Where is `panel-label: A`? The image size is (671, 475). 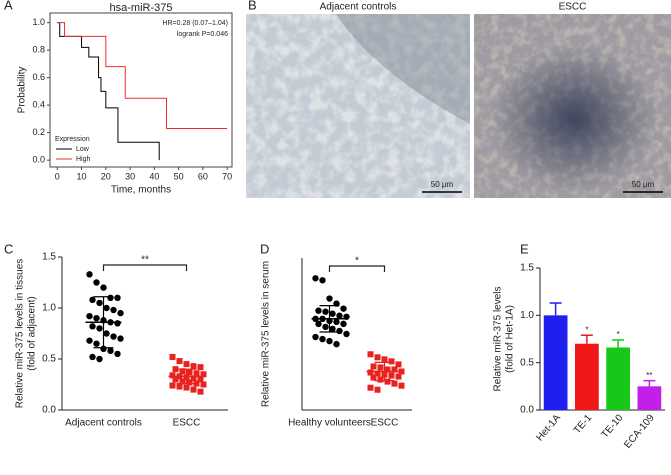 panel-label: A is located at coordinates (8, 6).